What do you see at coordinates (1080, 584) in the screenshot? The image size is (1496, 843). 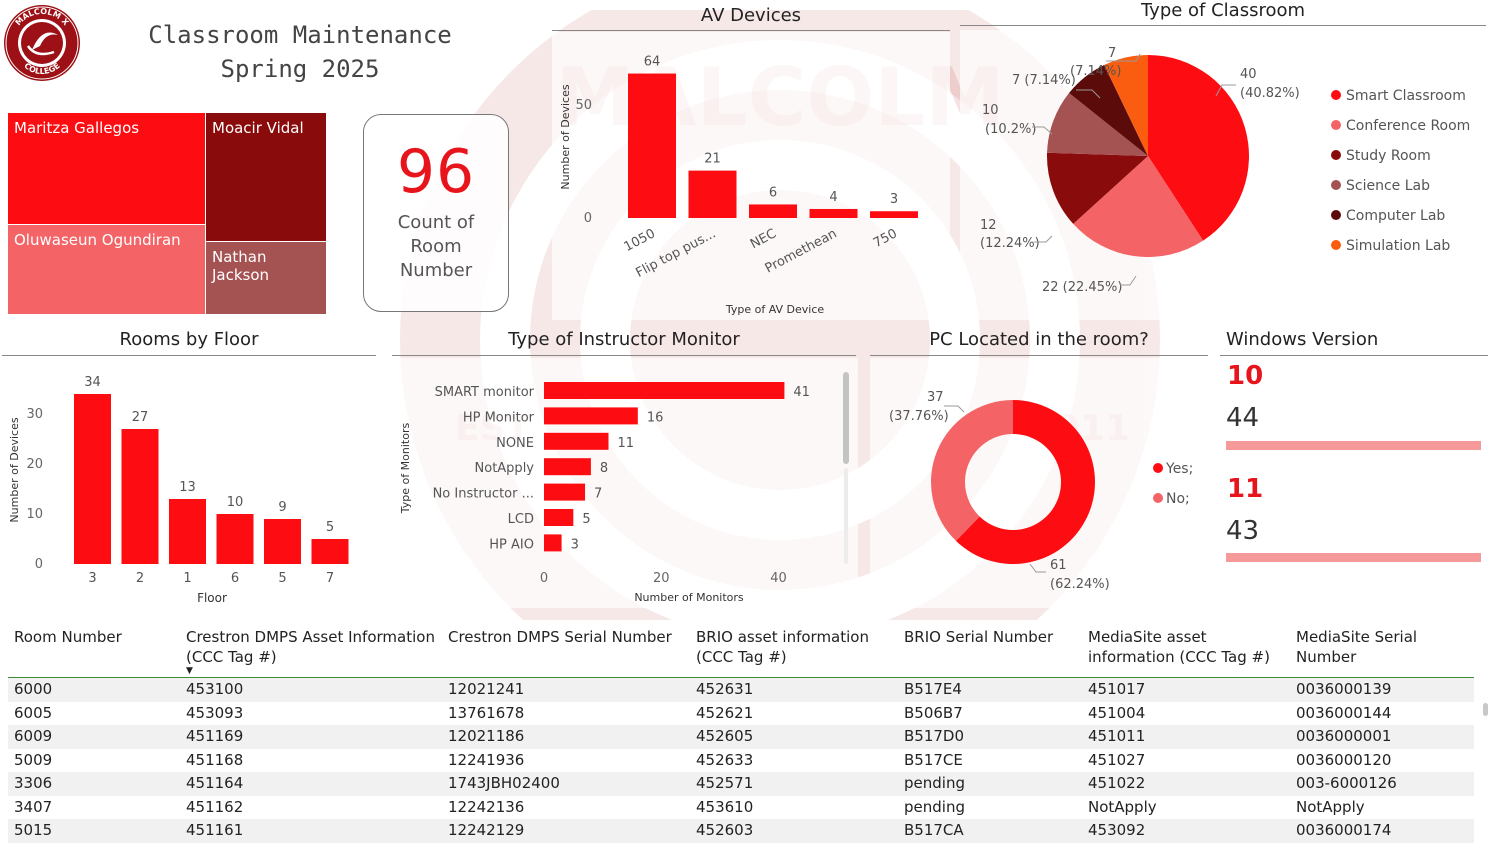 I see `data-label-percent: (62.24%)` at bounding box center [1080, 584].